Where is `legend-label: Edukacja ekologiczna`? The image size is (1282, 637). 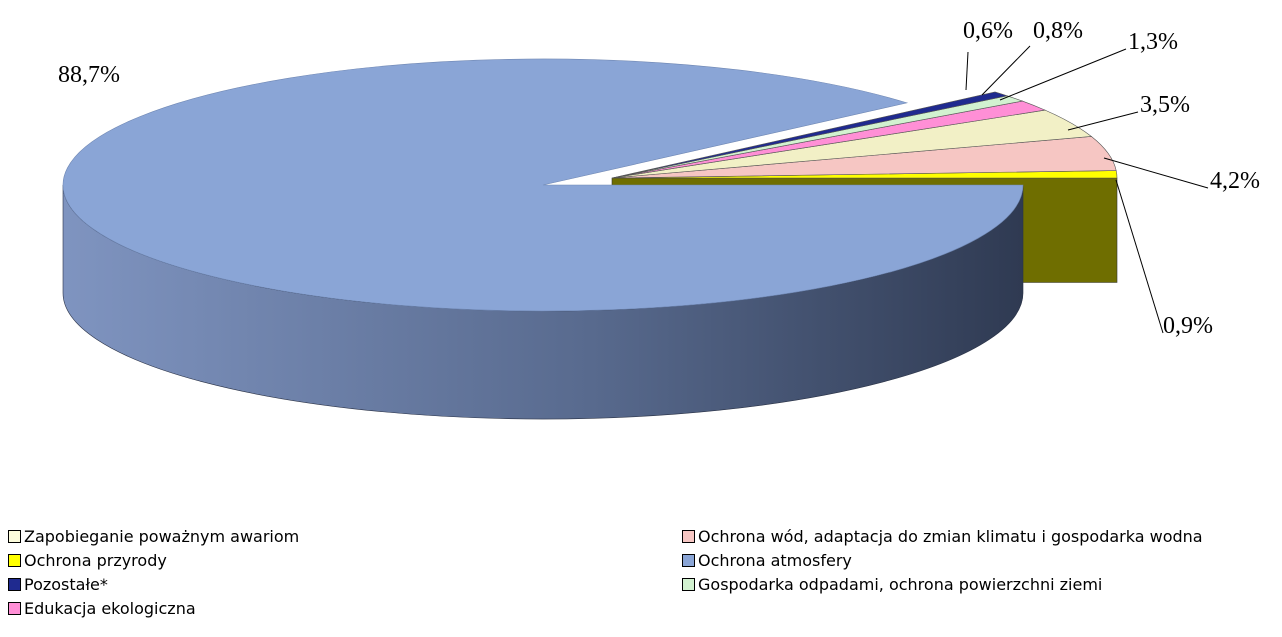 legend-label: Edukacja ekologiczna is located at coordinates (110, 608).